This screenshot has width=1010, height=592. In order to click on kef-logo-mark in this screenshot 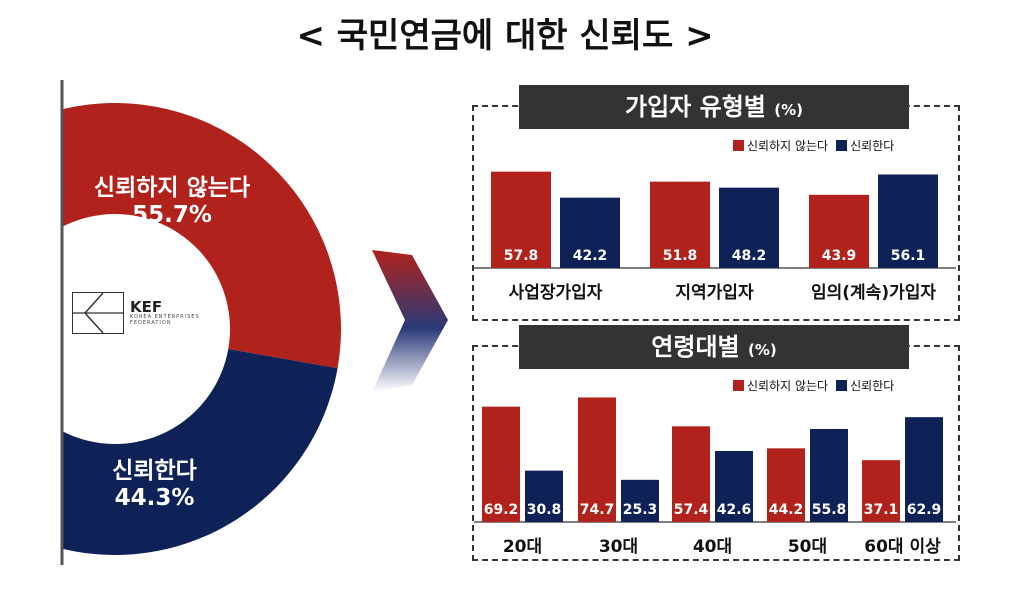, I will do `click(98, 313)`.